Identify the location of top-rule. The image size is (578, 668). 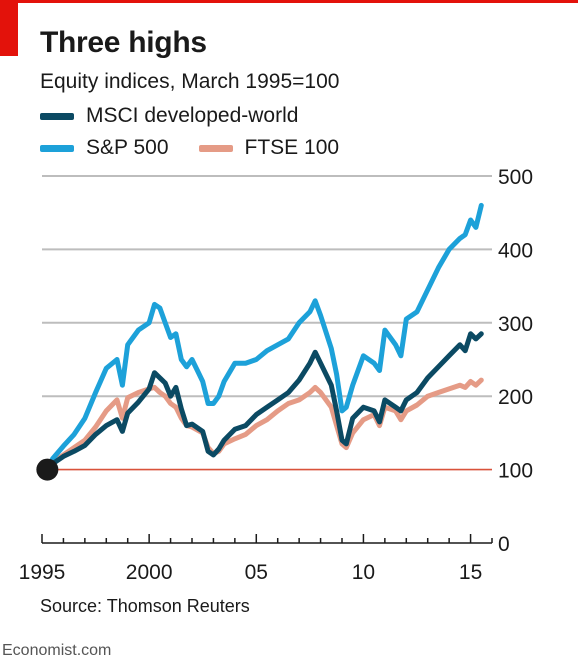
(289, 1).